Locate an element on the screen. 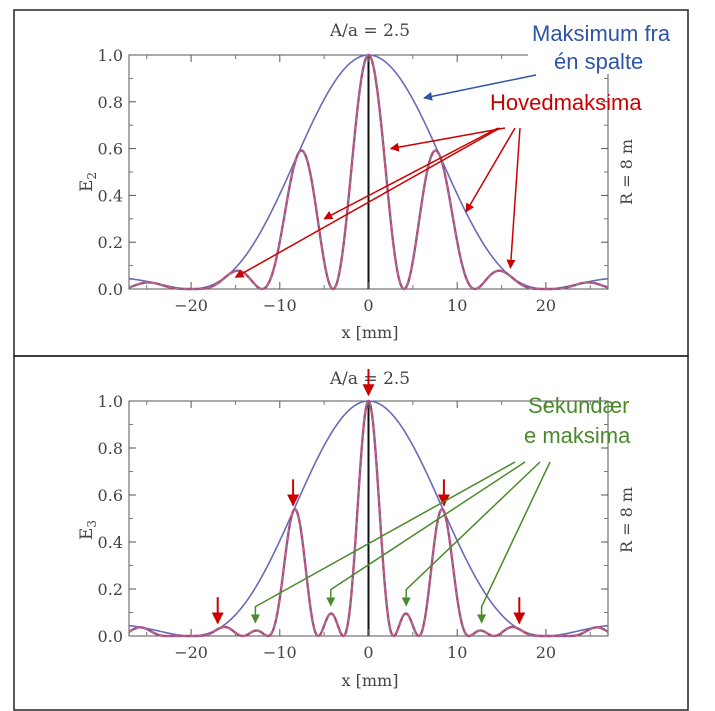 This screenshot has height=711, width=715. chart-2-ylabel-sub: 3 is located at coordinates (92, 524).